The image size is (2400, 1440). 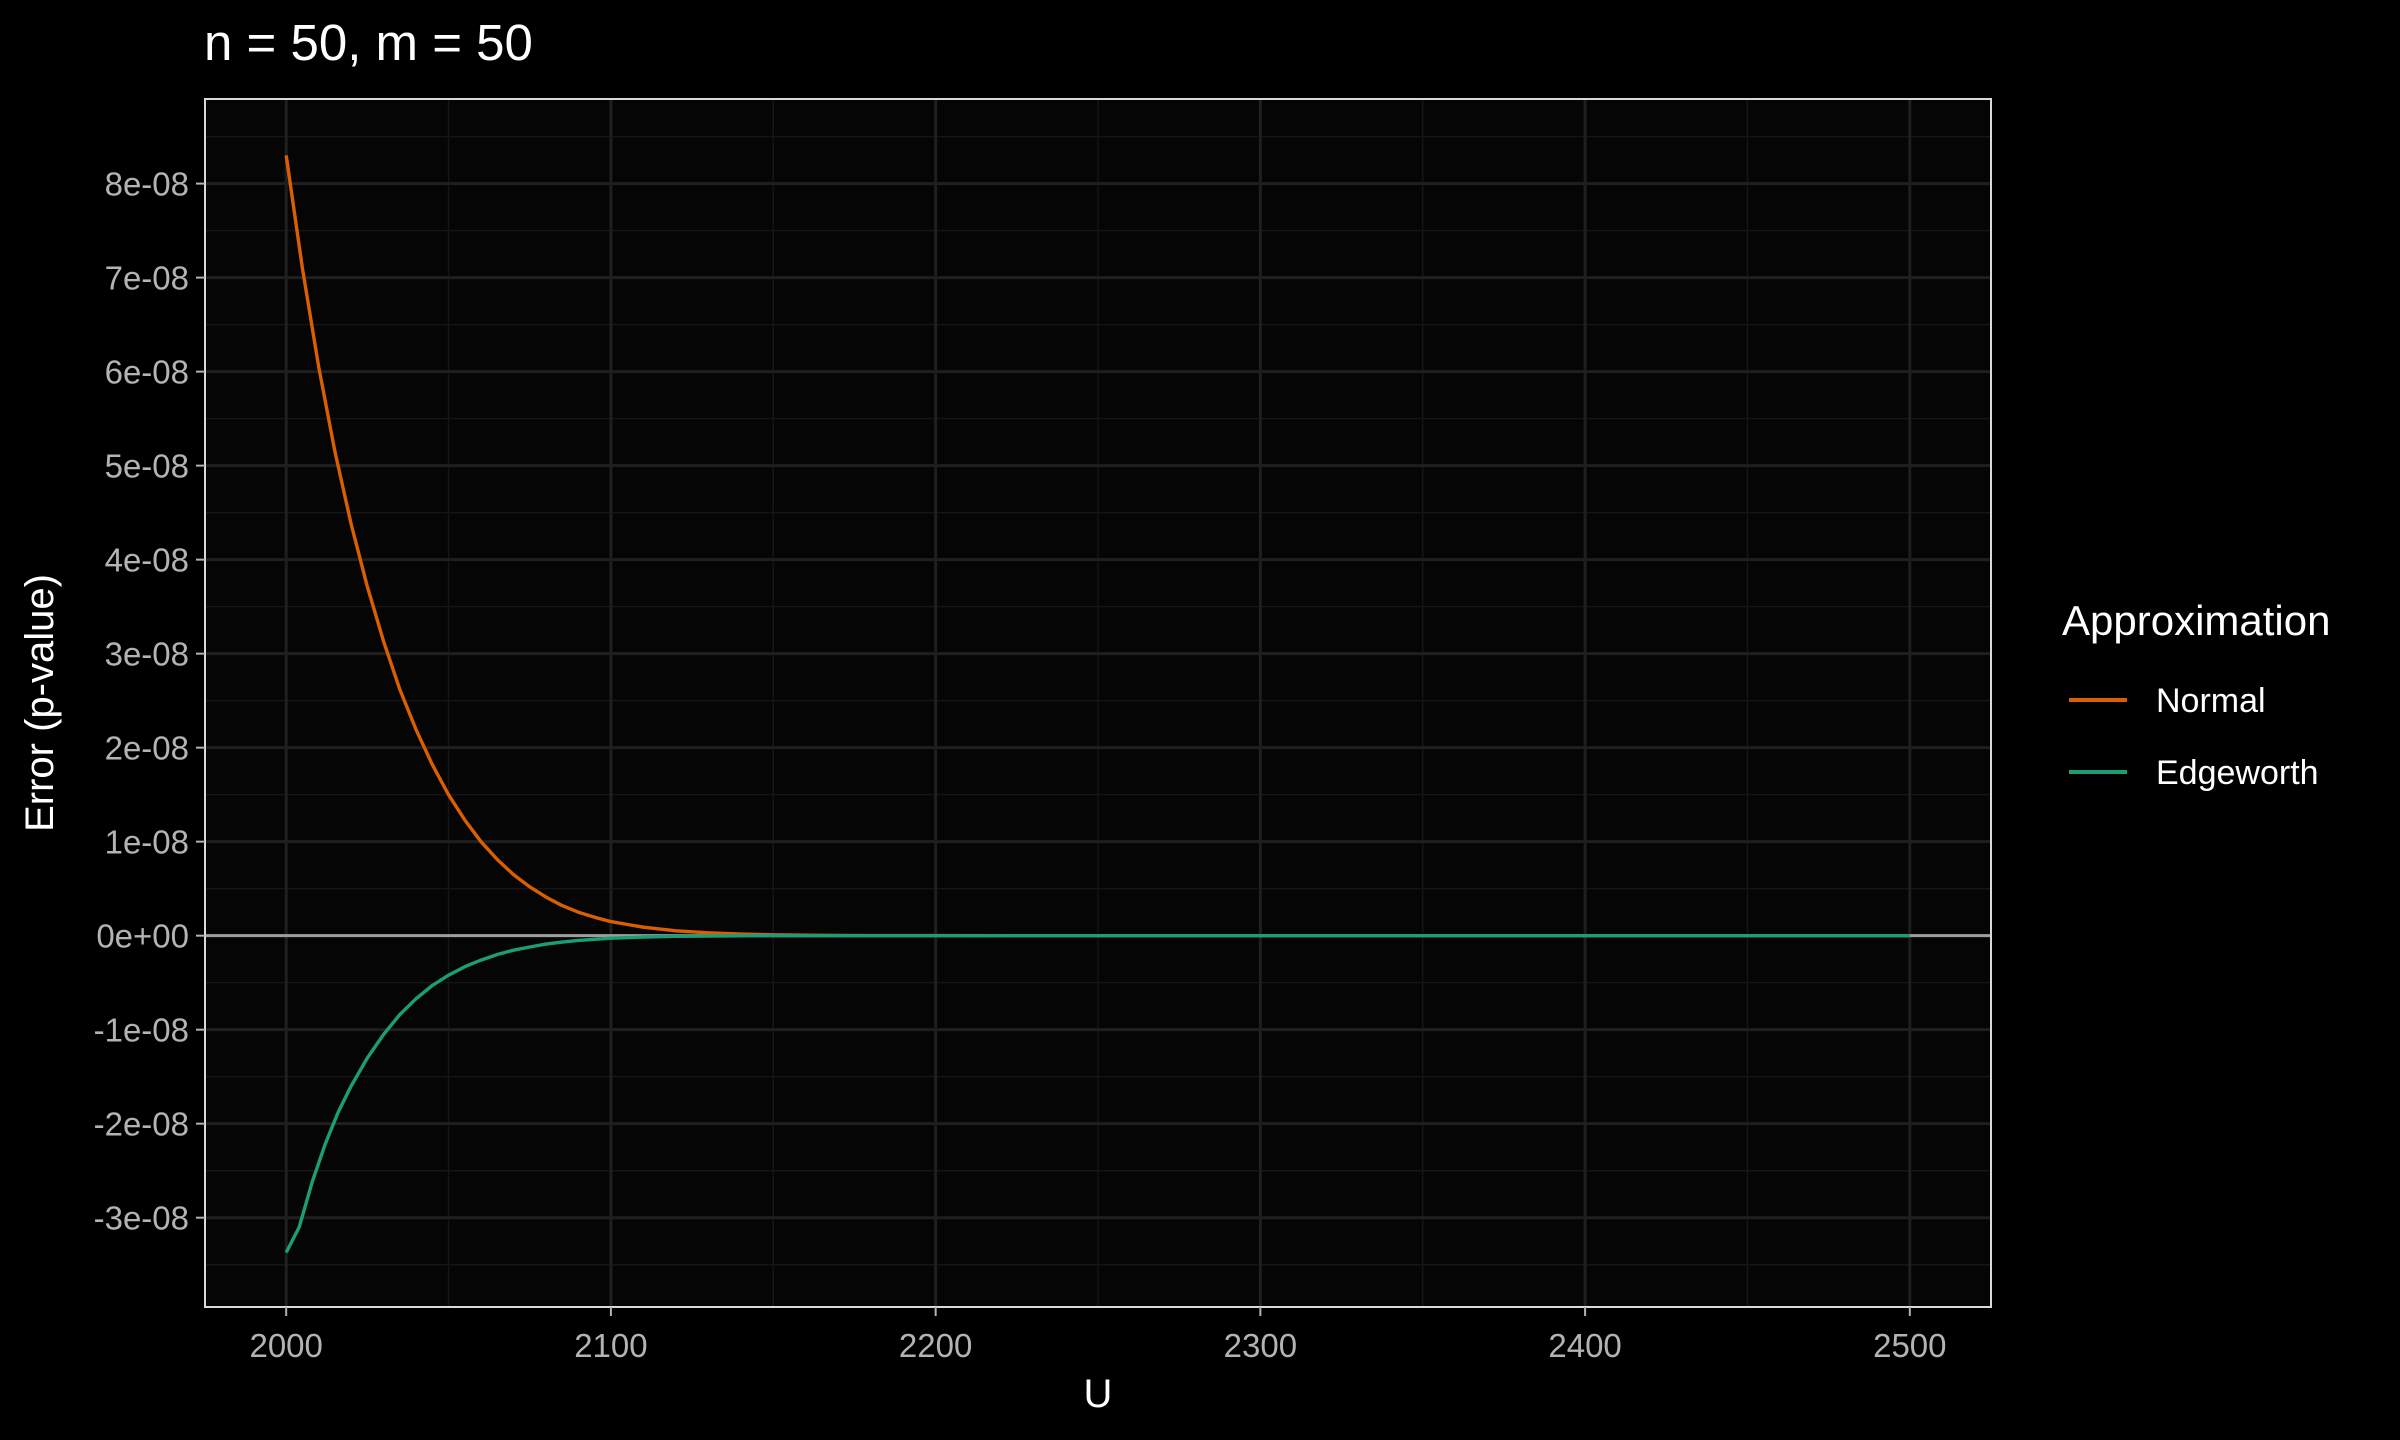 What do you see at coordinates (285, 1345) in the screenshot?
I see `x-tick-label: 2000` at bounding box center [285, 1345].